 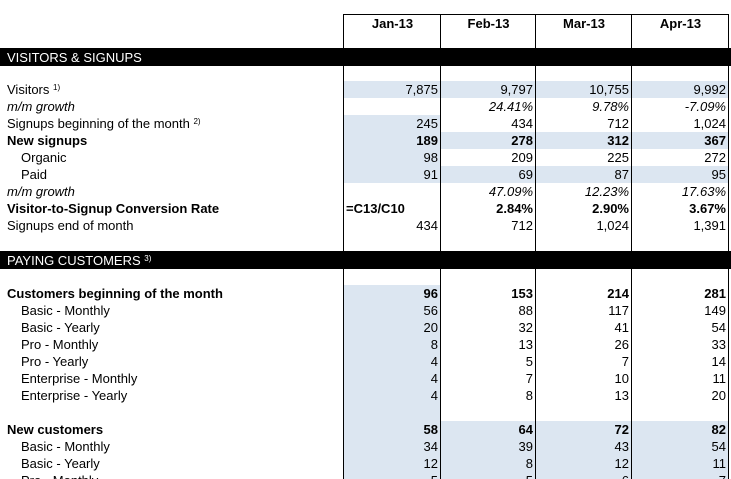 I want to click on table-cell: 149, so click(x=715, y=310).